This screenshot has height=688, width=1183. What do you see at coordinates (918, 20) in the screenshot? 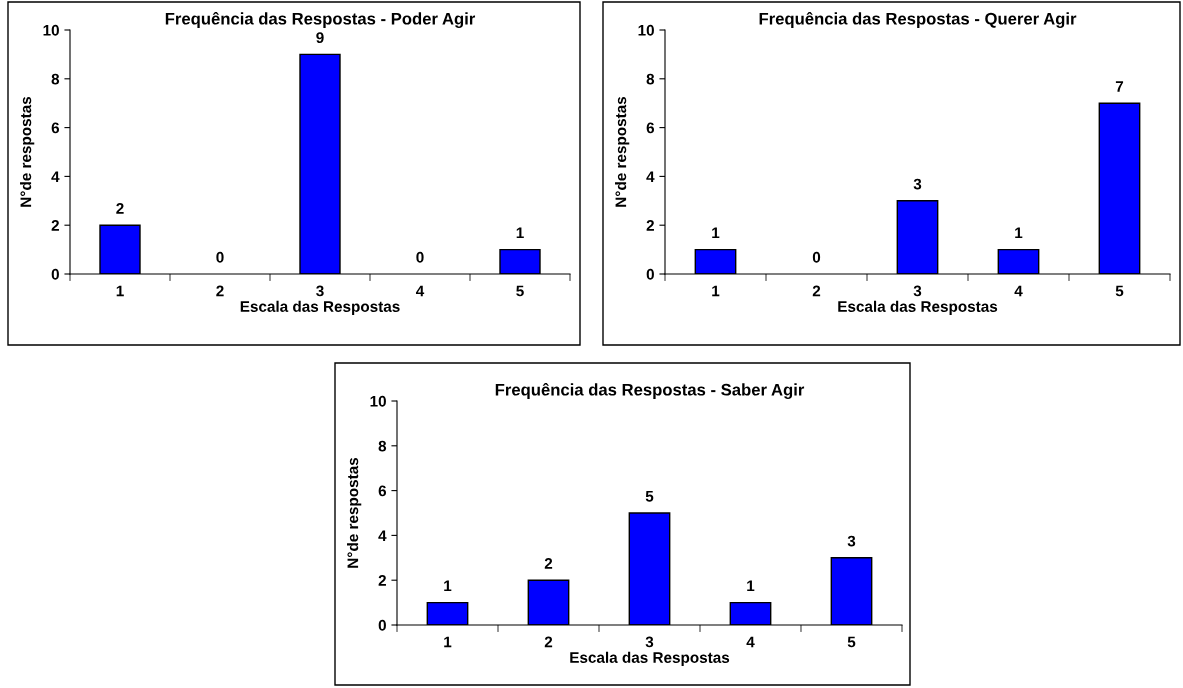
I see `chart-title: Frequência das Respostas - Querer Agir` at bounding box center [918, 20].